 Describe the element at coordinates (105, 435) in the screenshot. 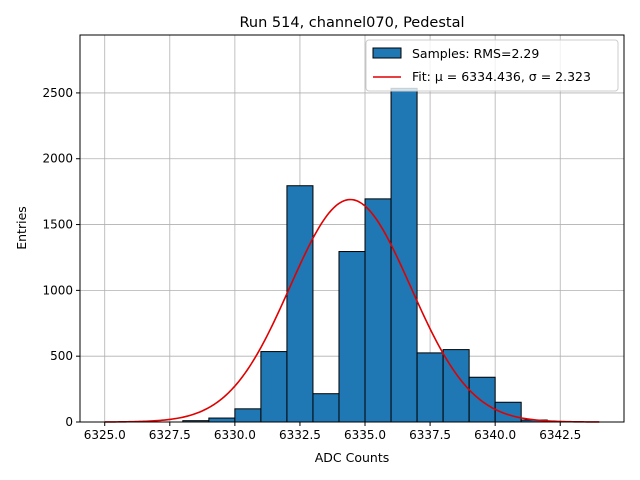

I see `x-tick-label: 6325.0` at that location.